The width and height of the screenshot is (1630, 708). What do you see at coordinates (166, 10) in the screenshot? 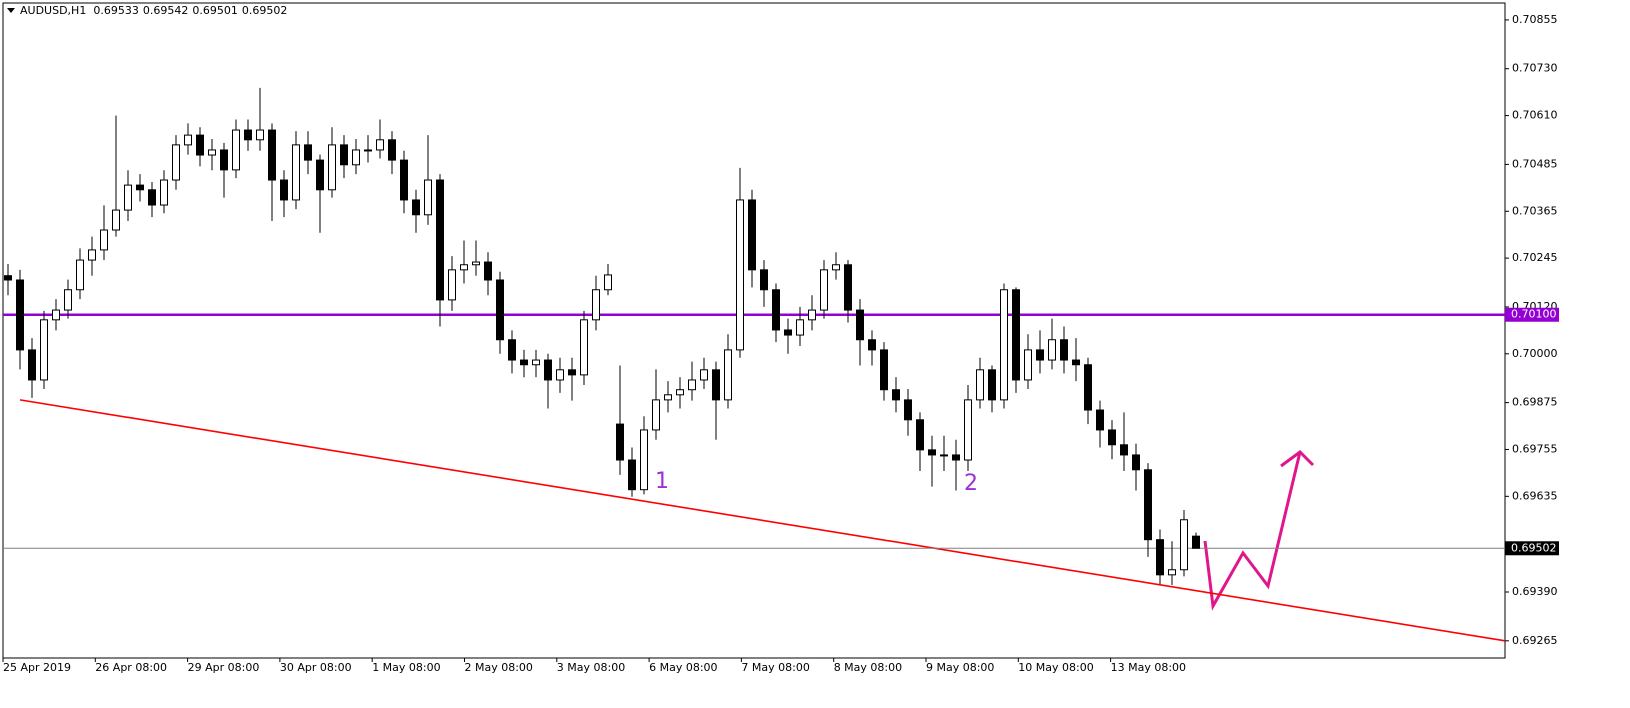
I see `quote-high: 0.69542` at bounding box center [166, 10].